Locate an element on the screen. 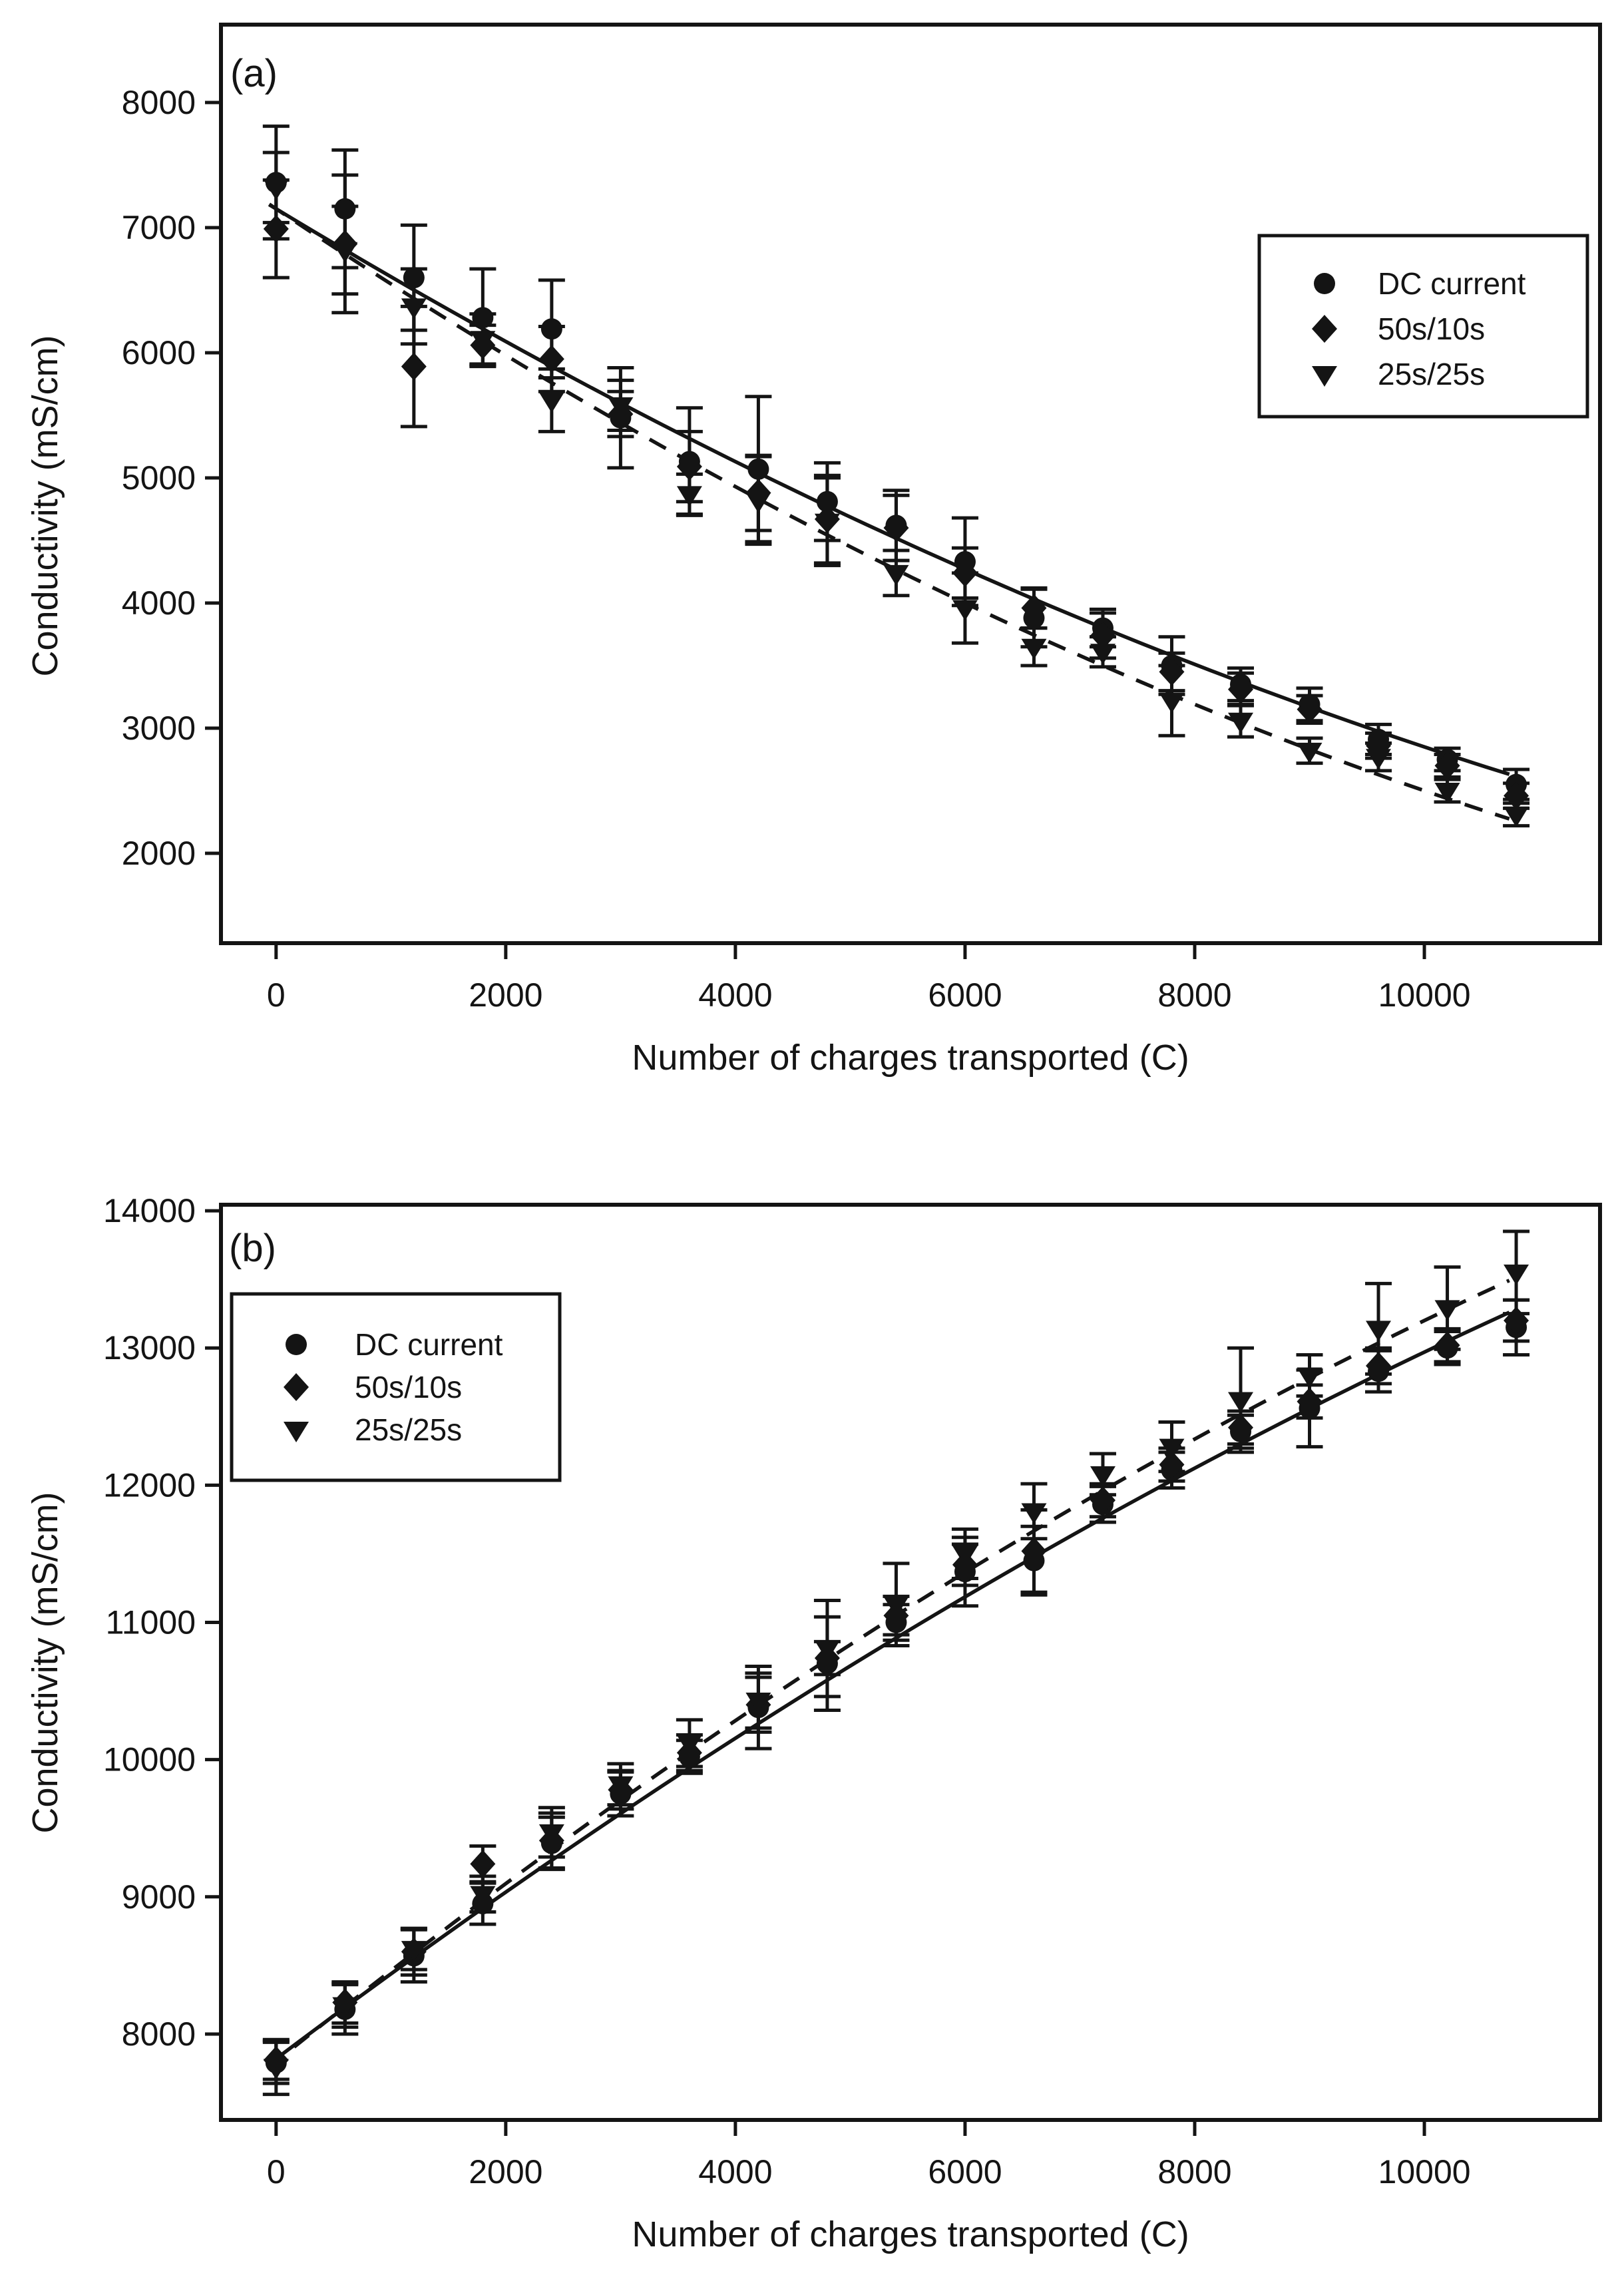  y-tick-label: 11000 is located at coordinates (151, 1623).